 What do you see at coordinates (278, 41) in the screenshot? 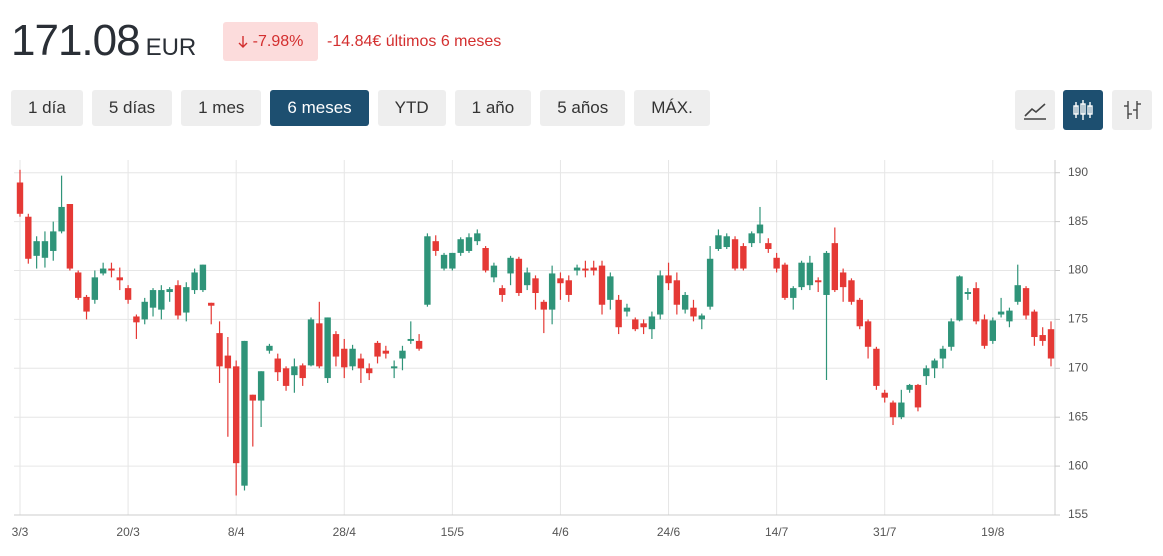
I see `change-percent: -7.98%` at bounding box center [278, 41].